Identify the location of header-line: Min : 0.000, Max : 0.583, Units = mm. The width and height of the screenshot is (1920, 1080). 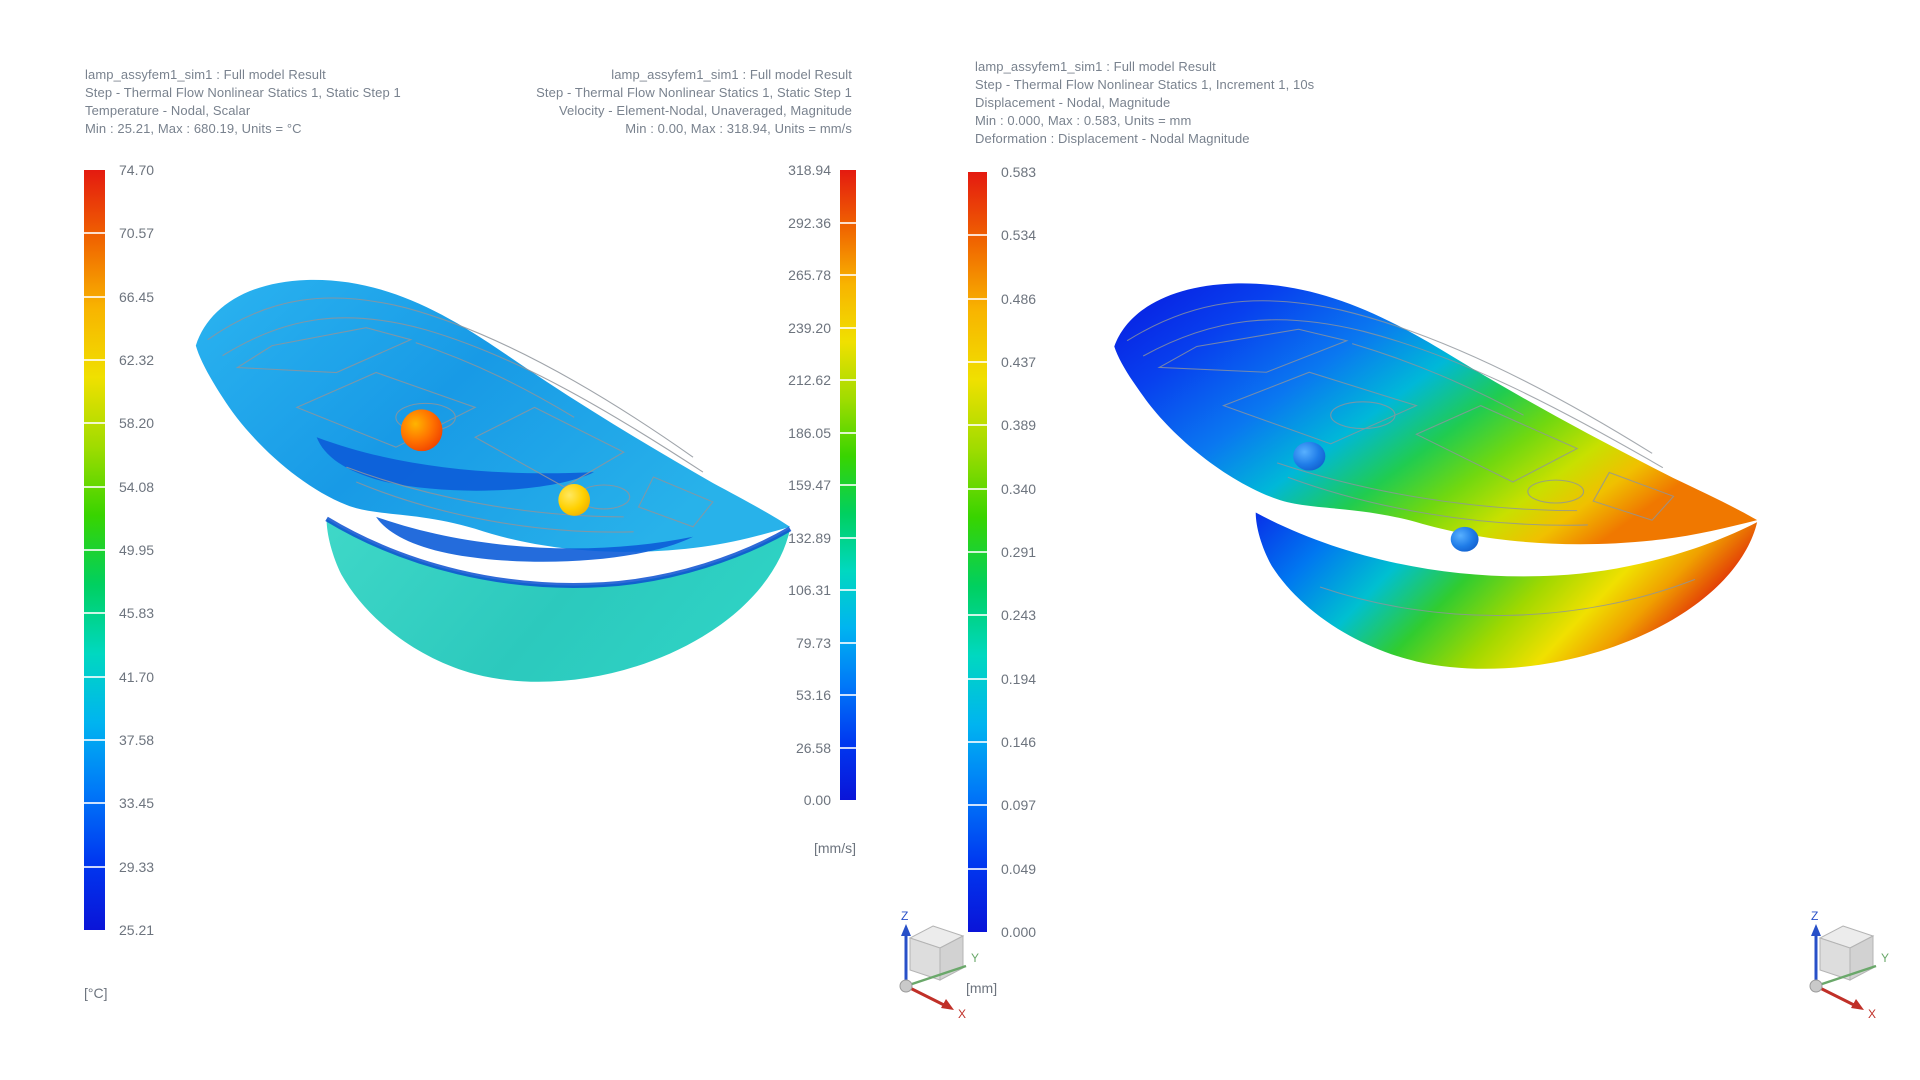
(1083, 120).